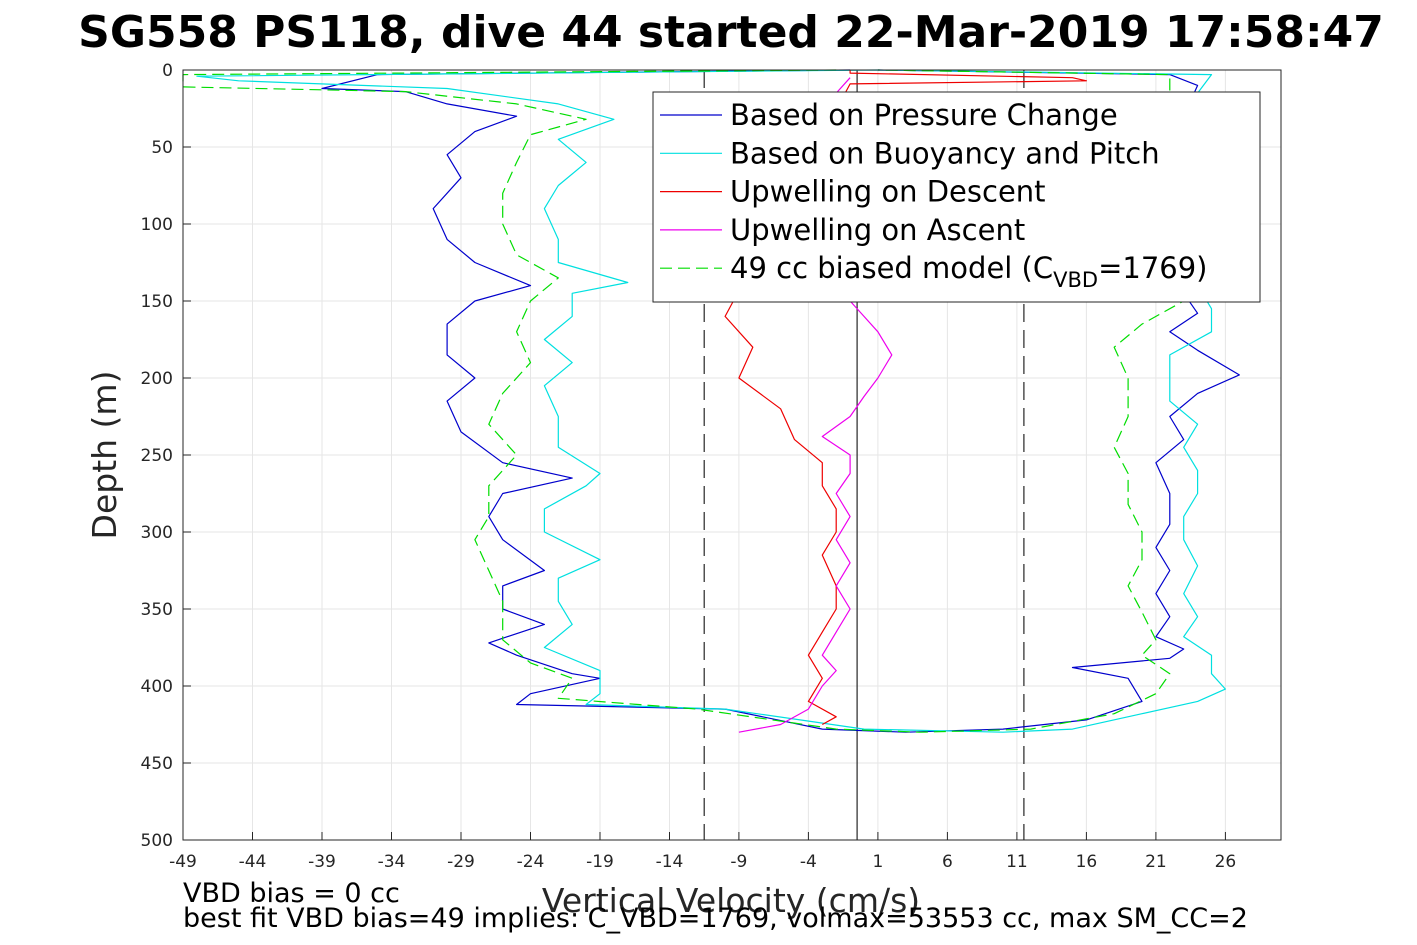 The width and height of the screenshot is (1417, 945). I want to click on x-tick-label: 11, so click(1017, 862).